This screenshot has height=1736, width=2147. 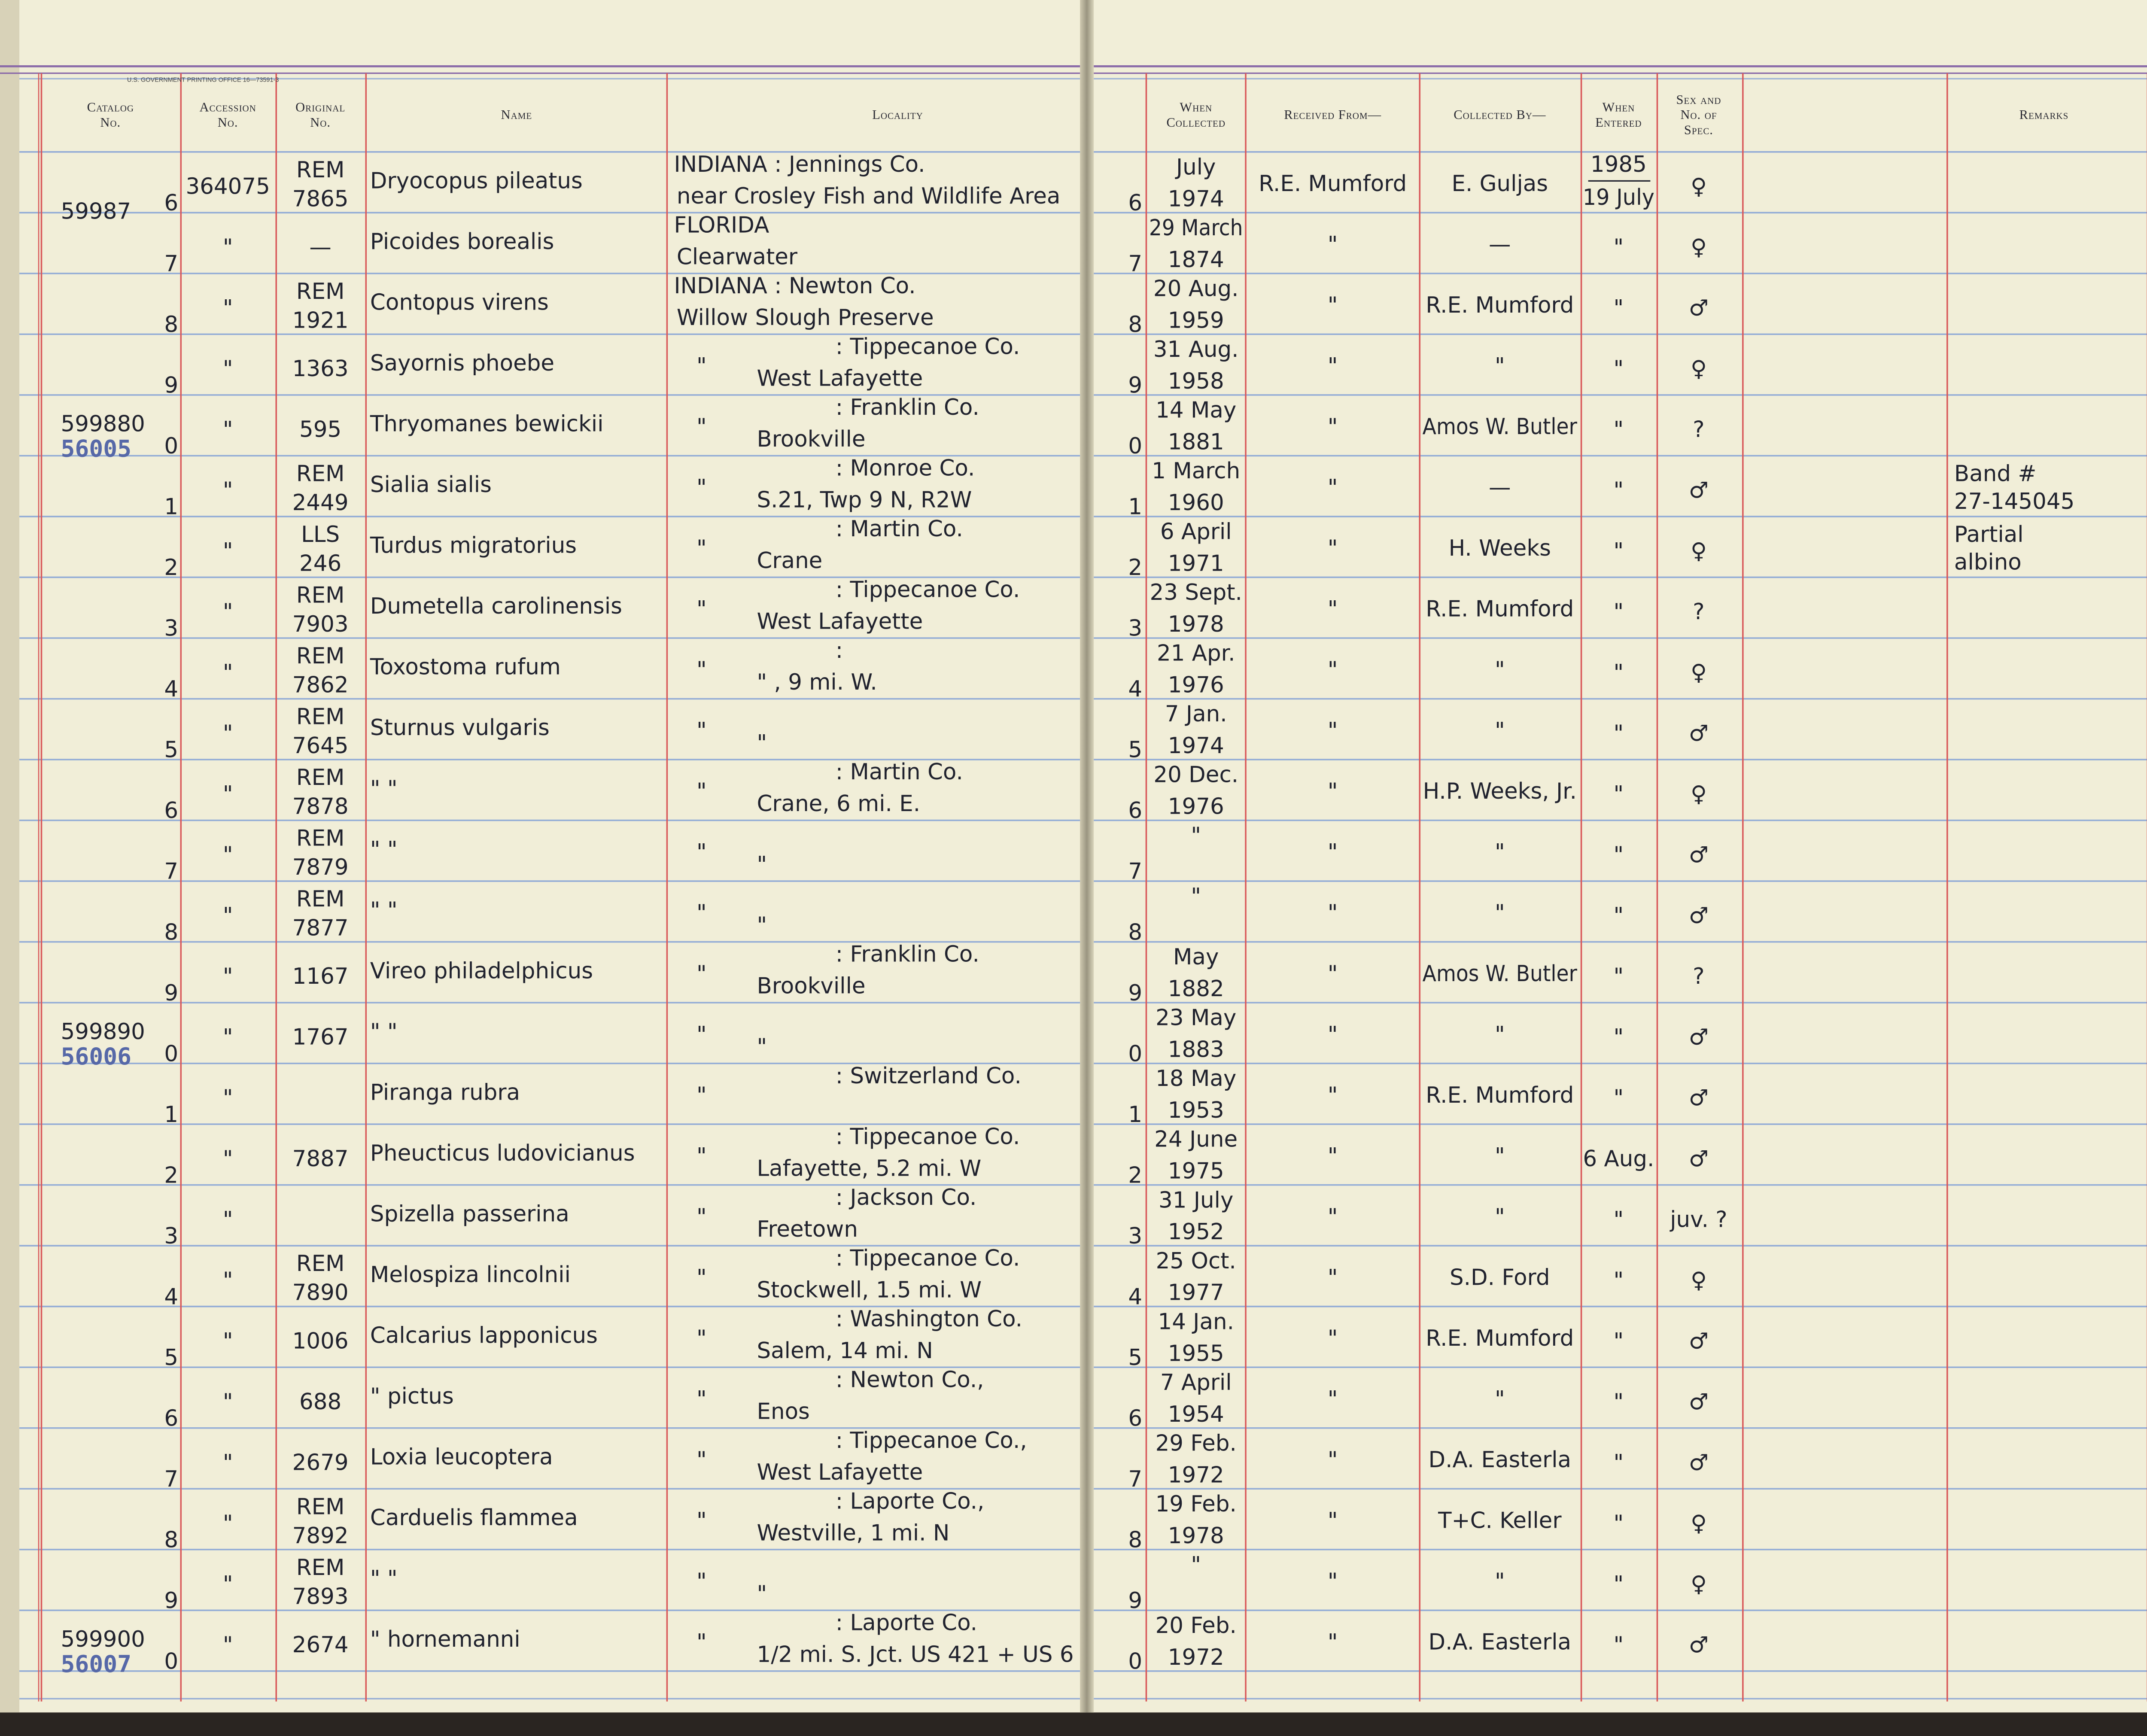 I want to click on date-top: 14 Jan., so click(x=1196, y=1322).